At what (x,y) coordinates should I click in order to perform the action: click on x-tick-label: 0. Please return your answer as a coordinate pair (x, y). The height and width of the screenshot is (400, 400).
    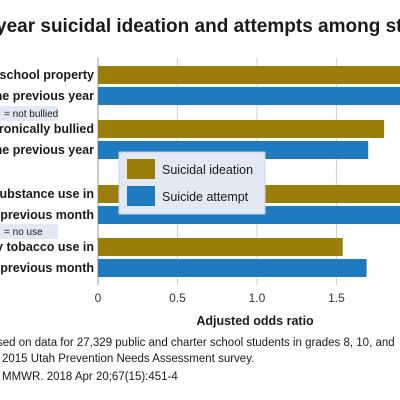
    Looking at the image, I should click on (98, 298).